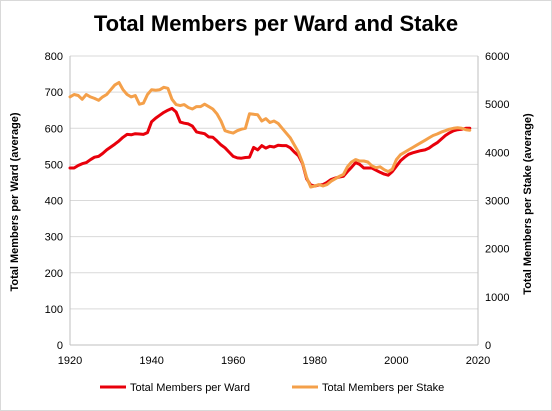  What do you see at coordinates (276, 23) in the screenshot?
I see `chart-title: Total Members per Ward and Stake` at bounding box center [276, 23].